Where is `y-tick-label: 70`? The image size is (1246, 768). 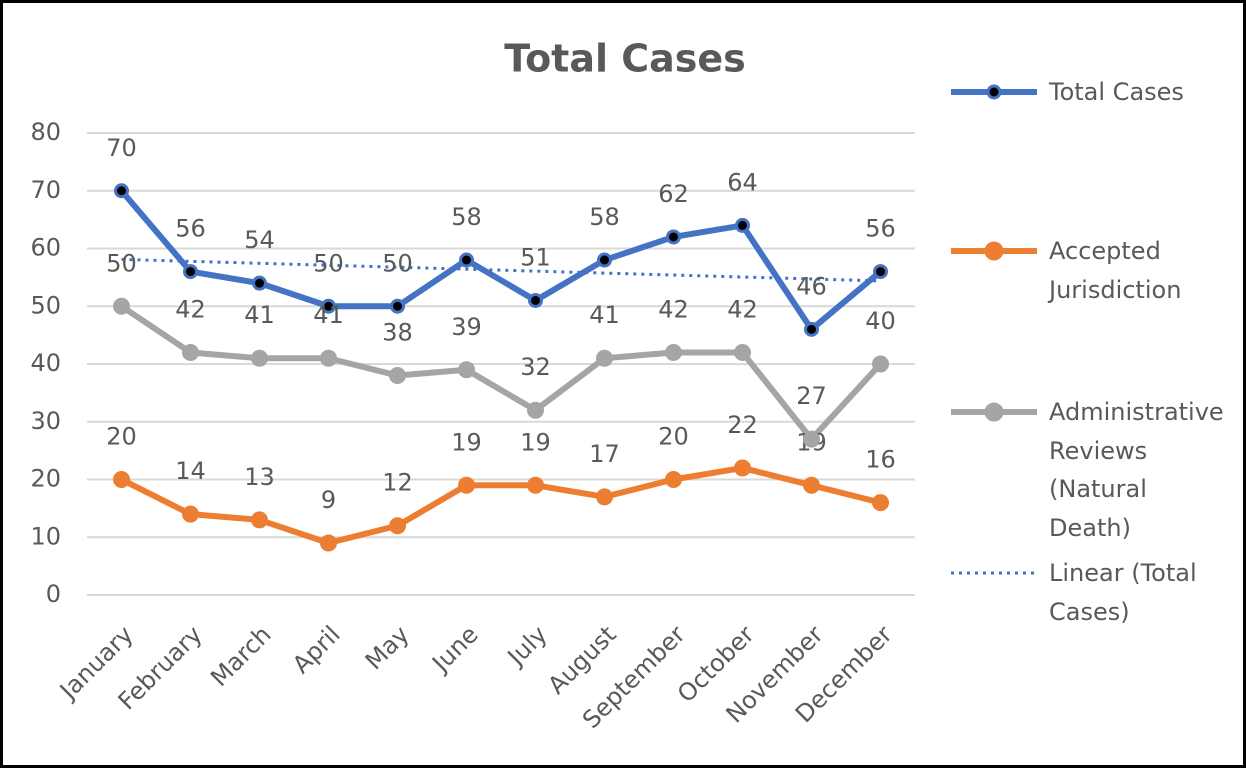 y-tick-label: 70 is located at coordinates (45, 190).